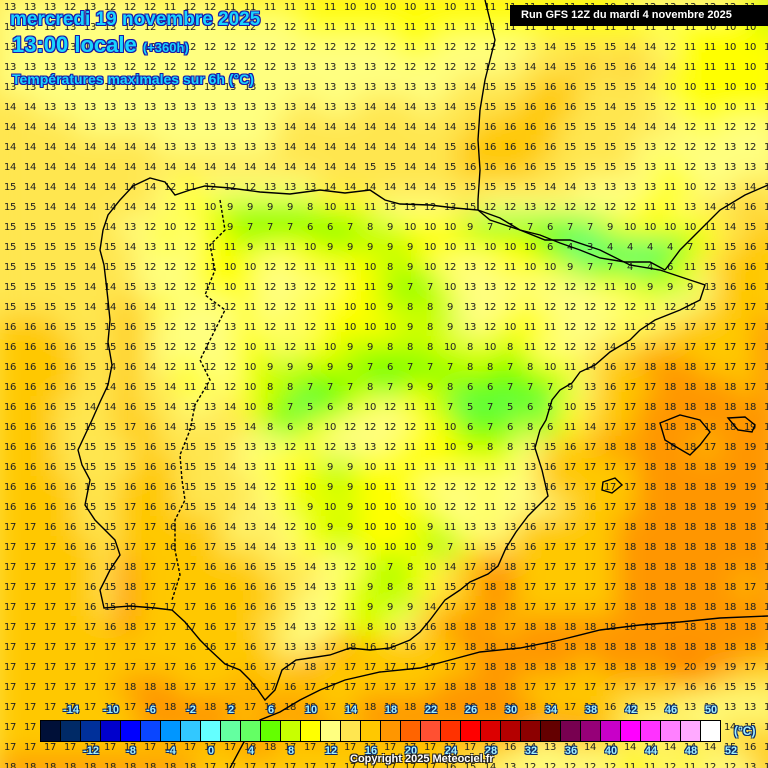 The height and width of the screenshot is (768, 768). What do you see at coordinates (311, 710) in the screenshot?
I see `legend-label-top: 10` at bounding box center [311, 710].